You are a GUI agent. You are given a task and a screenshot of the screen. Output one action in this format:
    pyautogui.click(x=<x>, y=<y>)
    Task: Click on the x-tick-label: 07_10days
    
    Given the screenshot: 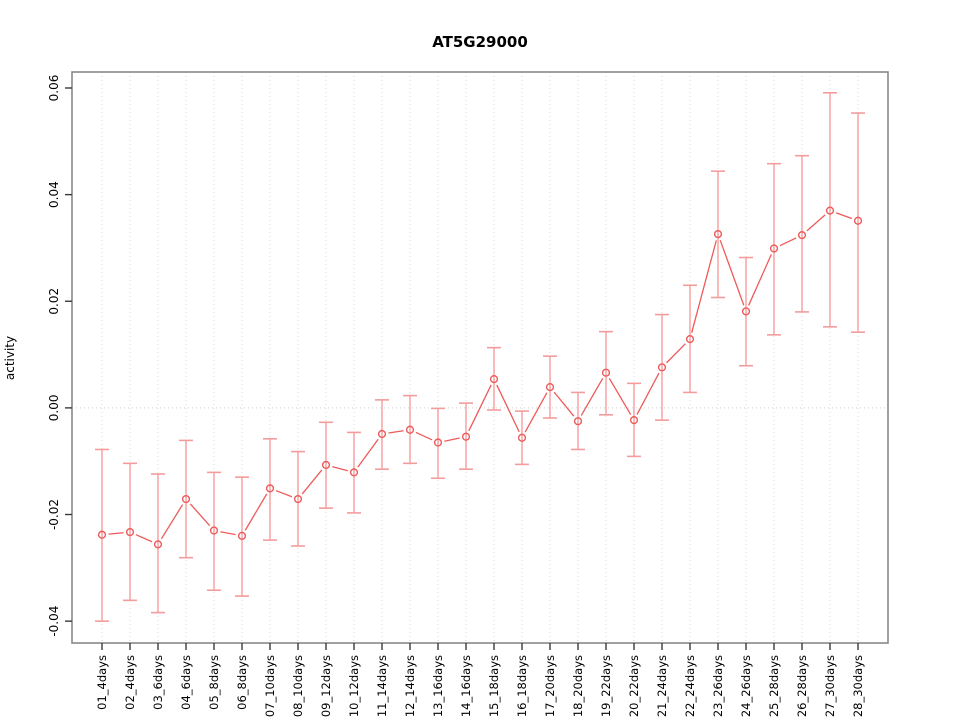 What is the action you would take?
    pyautogui.click(x=270, y=686)
    